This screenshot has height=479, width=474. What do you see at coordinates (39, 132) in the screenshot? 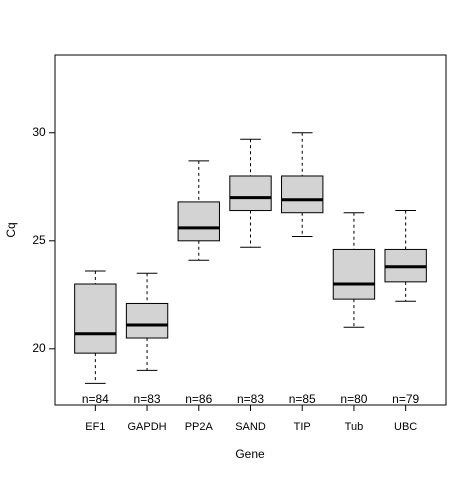
I see `y-tick-label: 30` at bounding box center [39, 132].